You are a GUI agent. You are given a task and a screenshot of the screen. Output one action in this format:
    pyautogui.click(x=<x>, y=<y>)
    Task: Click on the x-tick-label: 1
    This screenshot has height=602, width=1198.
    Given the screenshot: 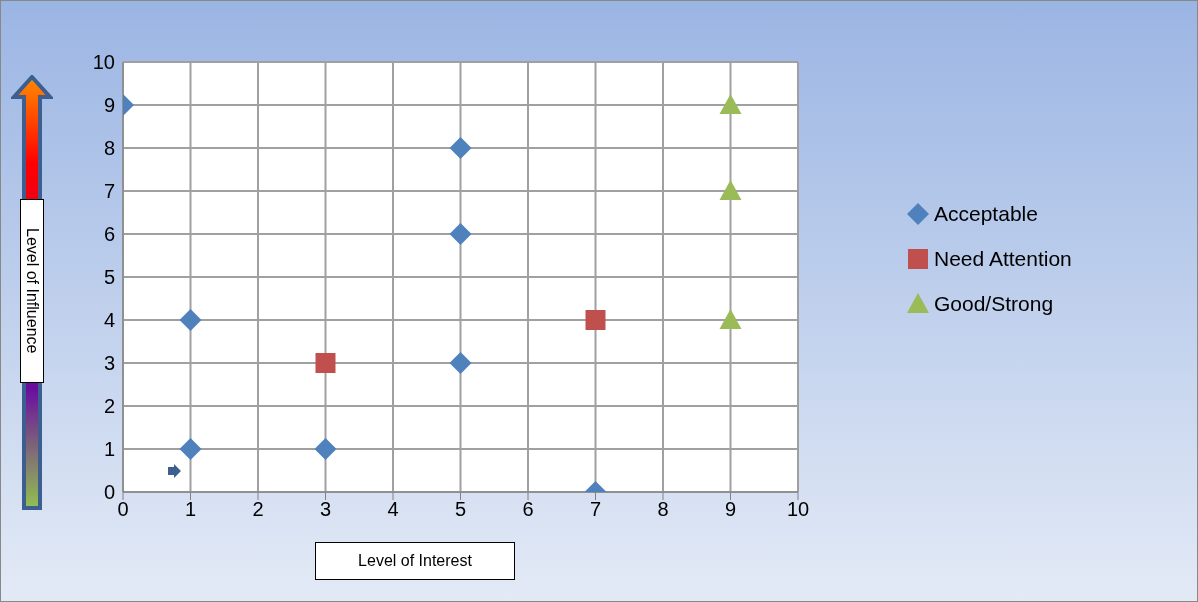 What is the action you would take?
    pyautogui.click(x=190, y=509)
    